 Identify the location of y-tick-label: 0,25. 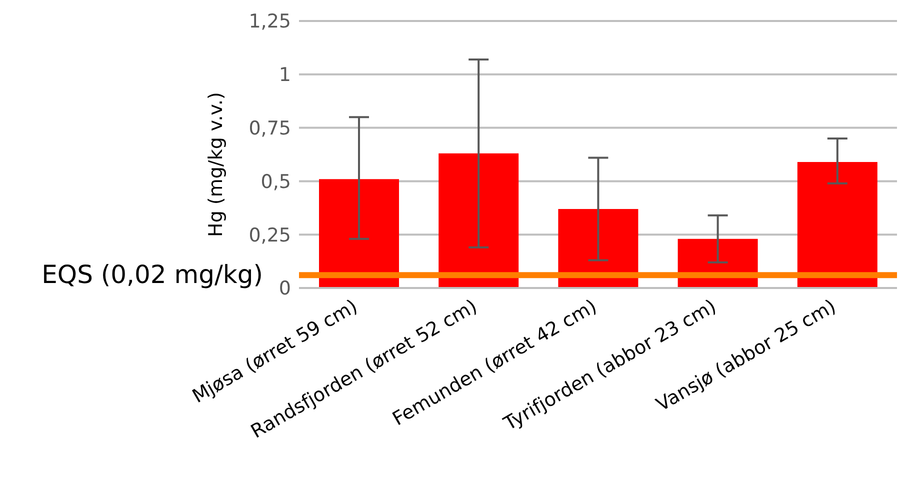
(269, 235).